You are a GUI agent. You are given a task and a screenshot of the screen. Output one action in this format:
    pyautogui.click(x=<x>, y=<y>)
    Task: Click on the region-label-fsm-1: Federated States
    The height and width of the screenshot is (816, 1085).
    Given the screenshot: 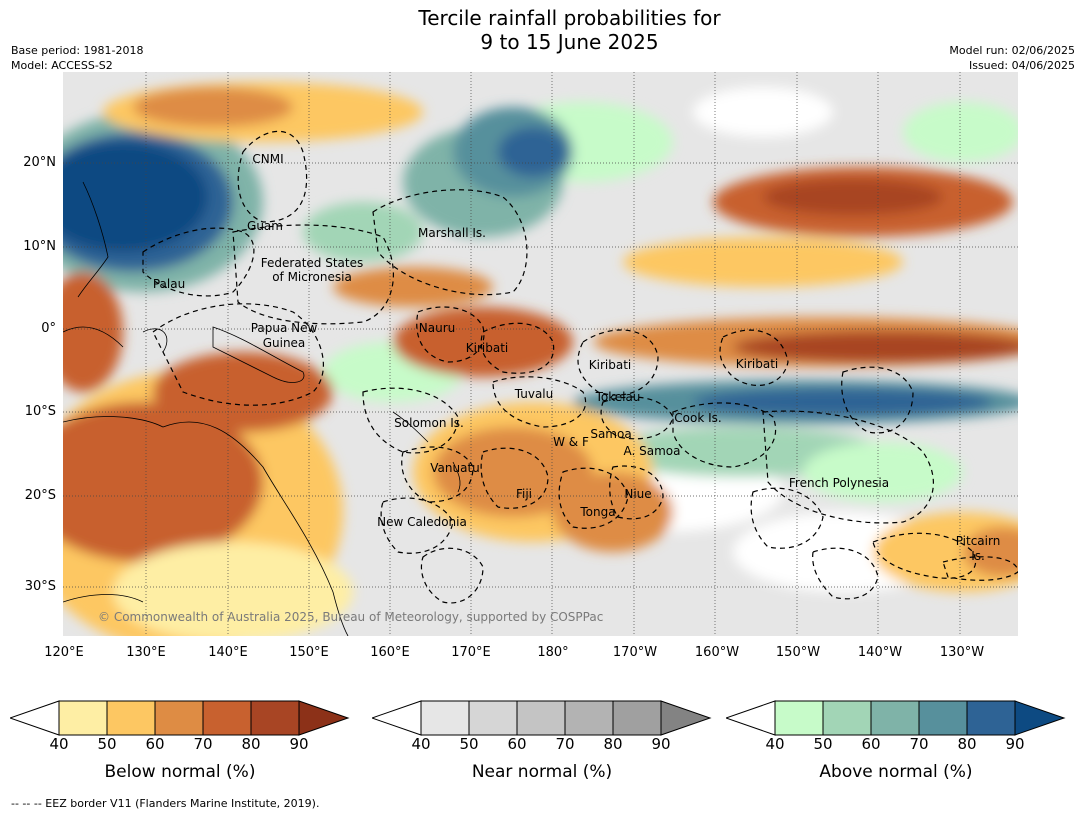 What is the action you would take?
    pyautogui.click(x=312, y=263)
    